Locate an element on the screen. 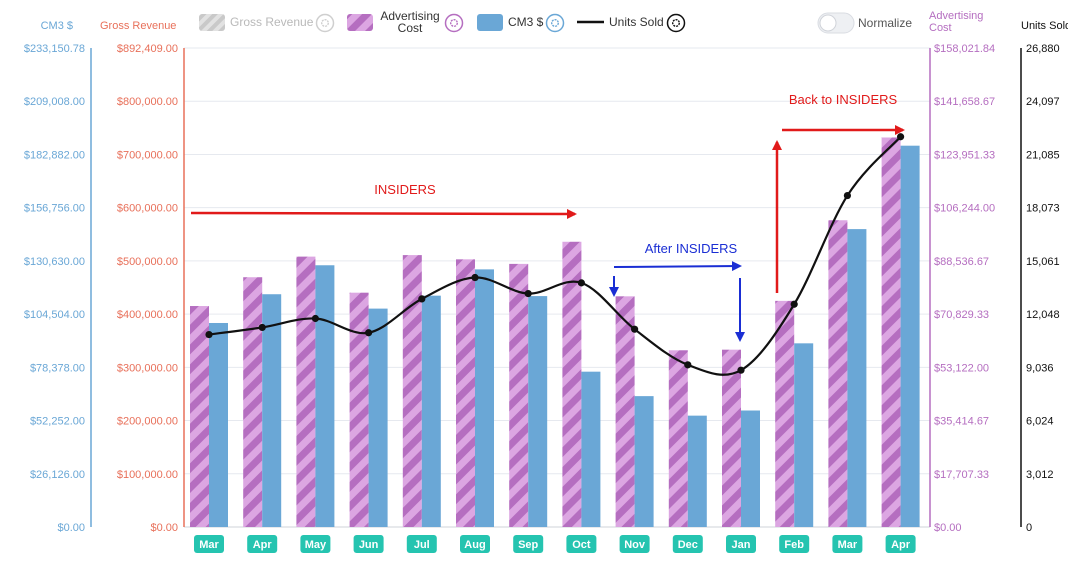 The image size is (1068, 571). tick-label-units: 24,097 is located at coordinates (1043, 102).